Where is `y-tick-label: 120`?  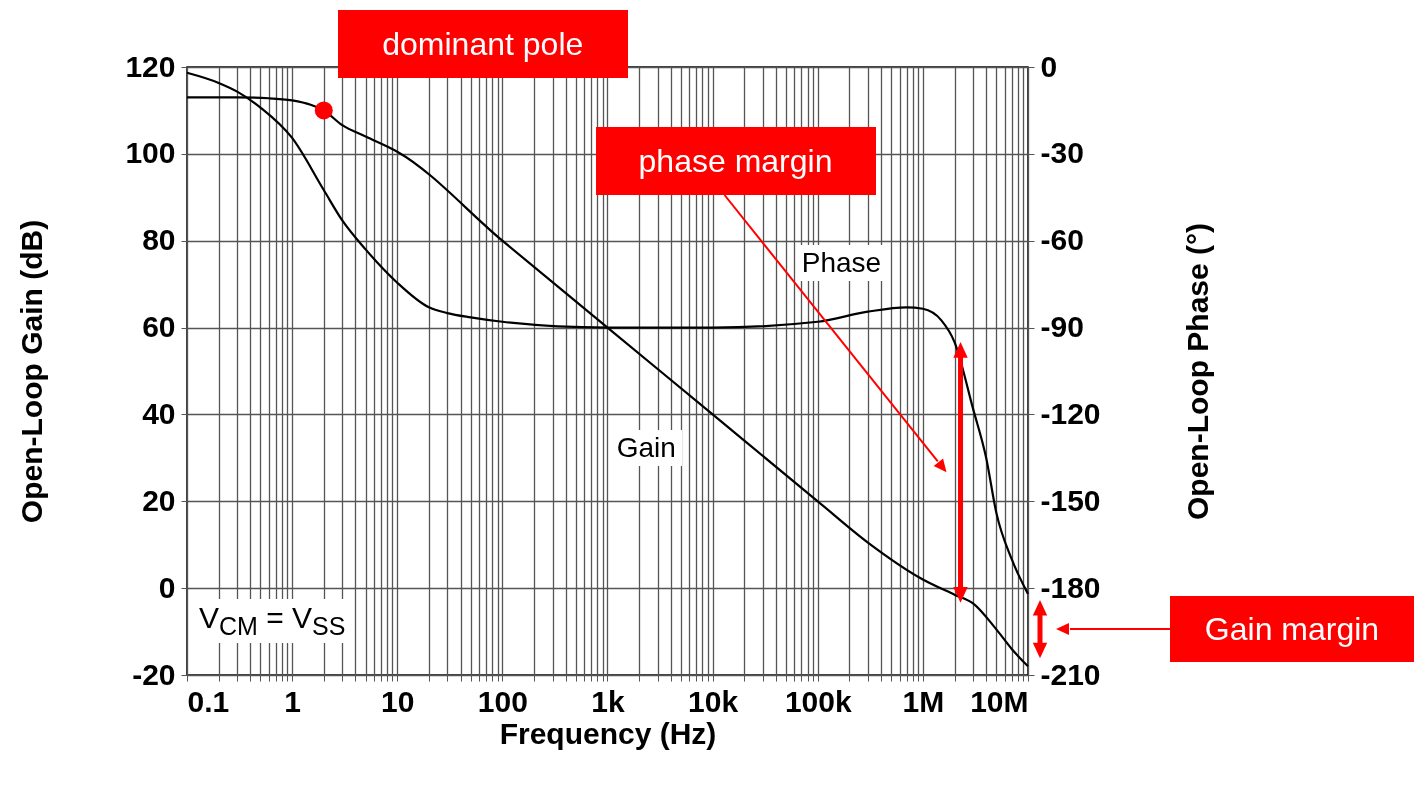 y-tick-label: 120 is located at coordinates (150, 66).